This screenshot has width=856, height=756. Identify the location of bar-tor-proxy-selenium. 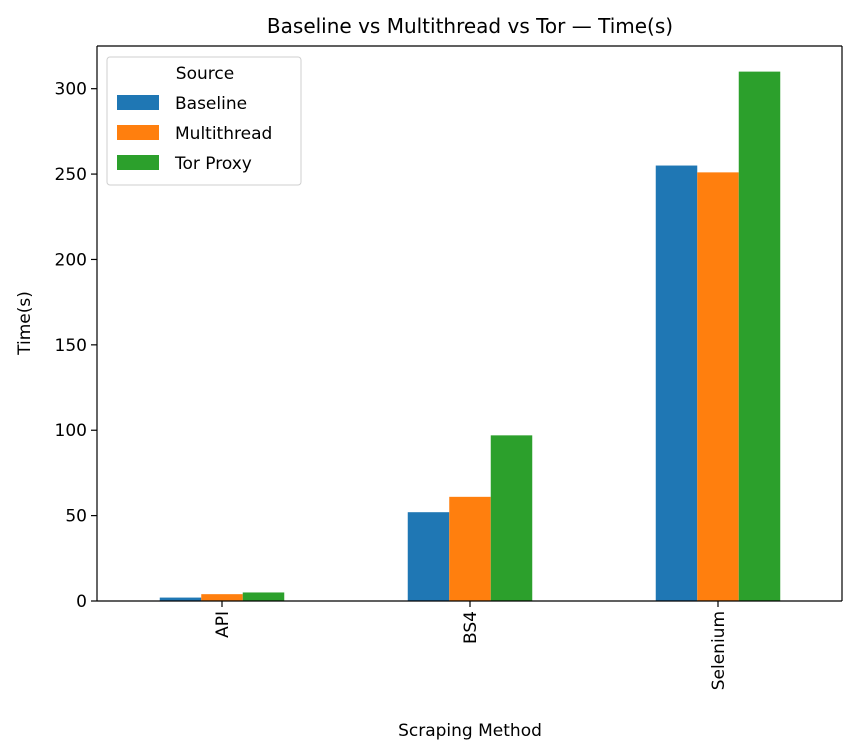
(759, 336).